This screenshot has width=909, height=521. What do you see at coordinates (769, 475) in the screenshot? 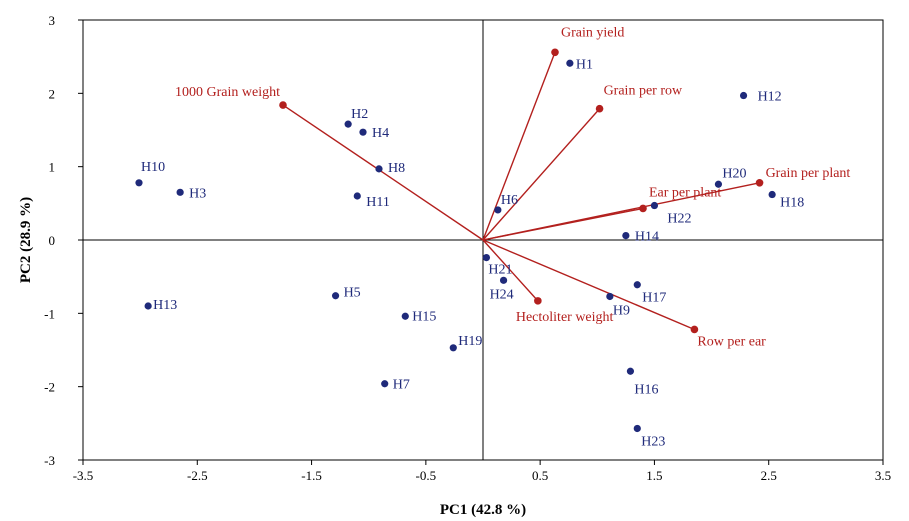
I see `x-tick-label: 2.5` at bounding box center [769, 475].